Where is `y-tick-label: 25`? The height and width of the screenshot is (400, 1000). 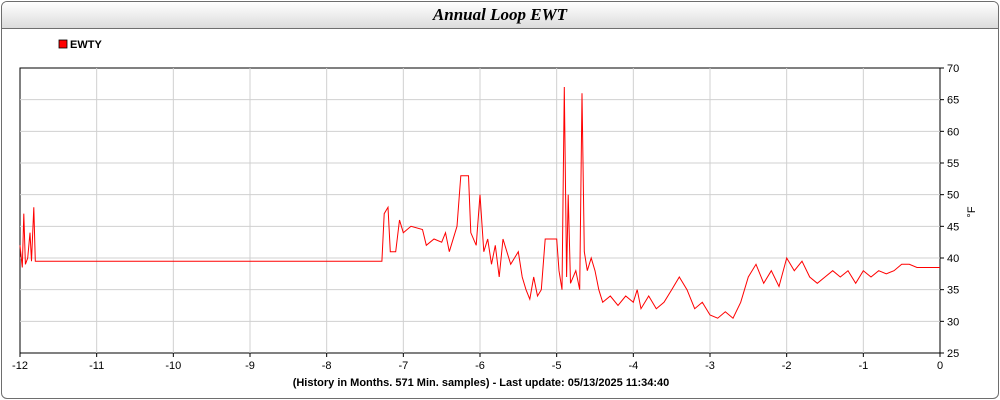
y-tick-label: 25 is located at coordinates (953, 354).